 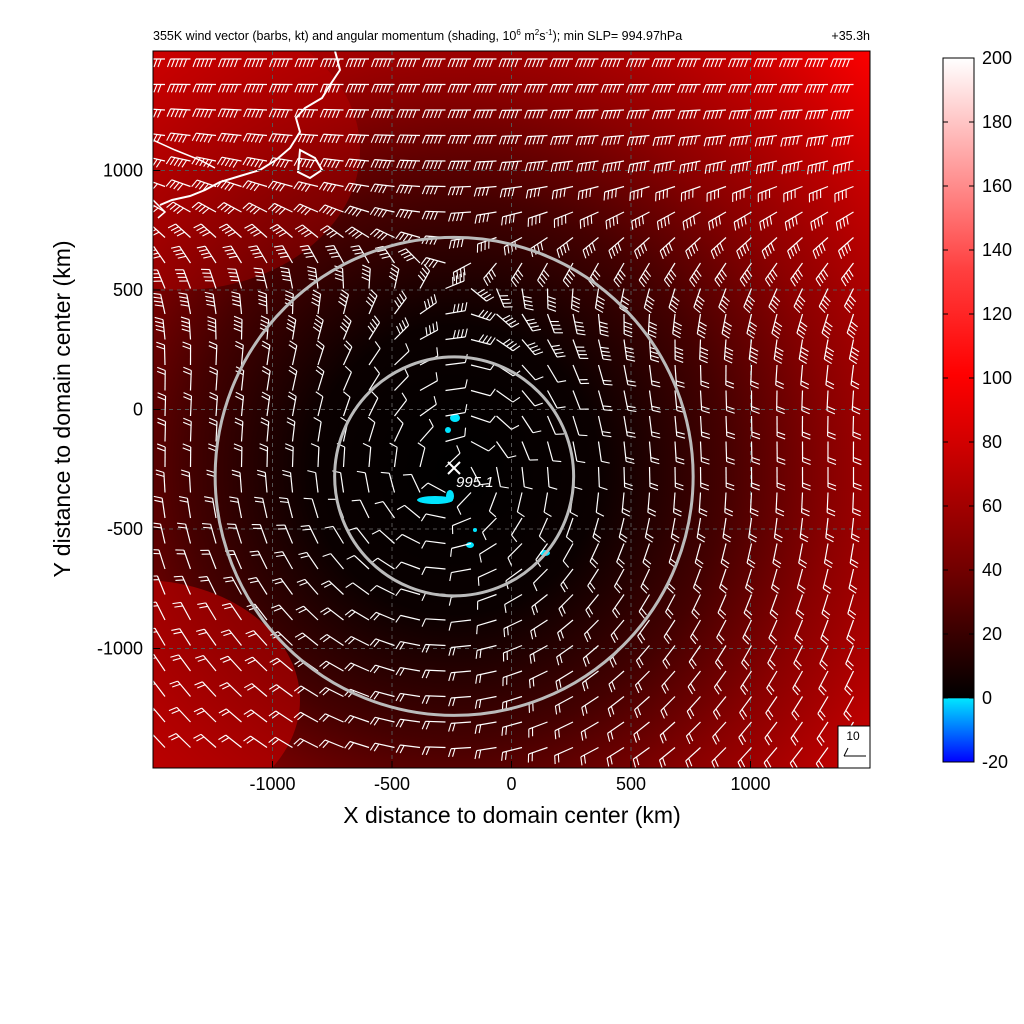 What do you see at coordinates (992, 634) in the screenshot?
I see `colorbar-tick-label: 20` at bounding box center [992, 634].